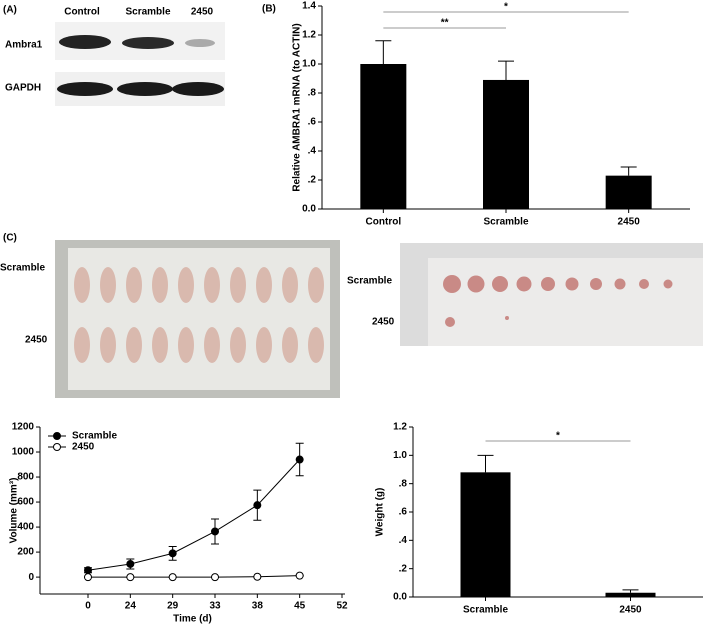 This screenshot has height=626, width=709. What do you see at coordinates (83, 447) in the screenshot?
I see `legend-label: 2450` at bounding box center [83, 447].